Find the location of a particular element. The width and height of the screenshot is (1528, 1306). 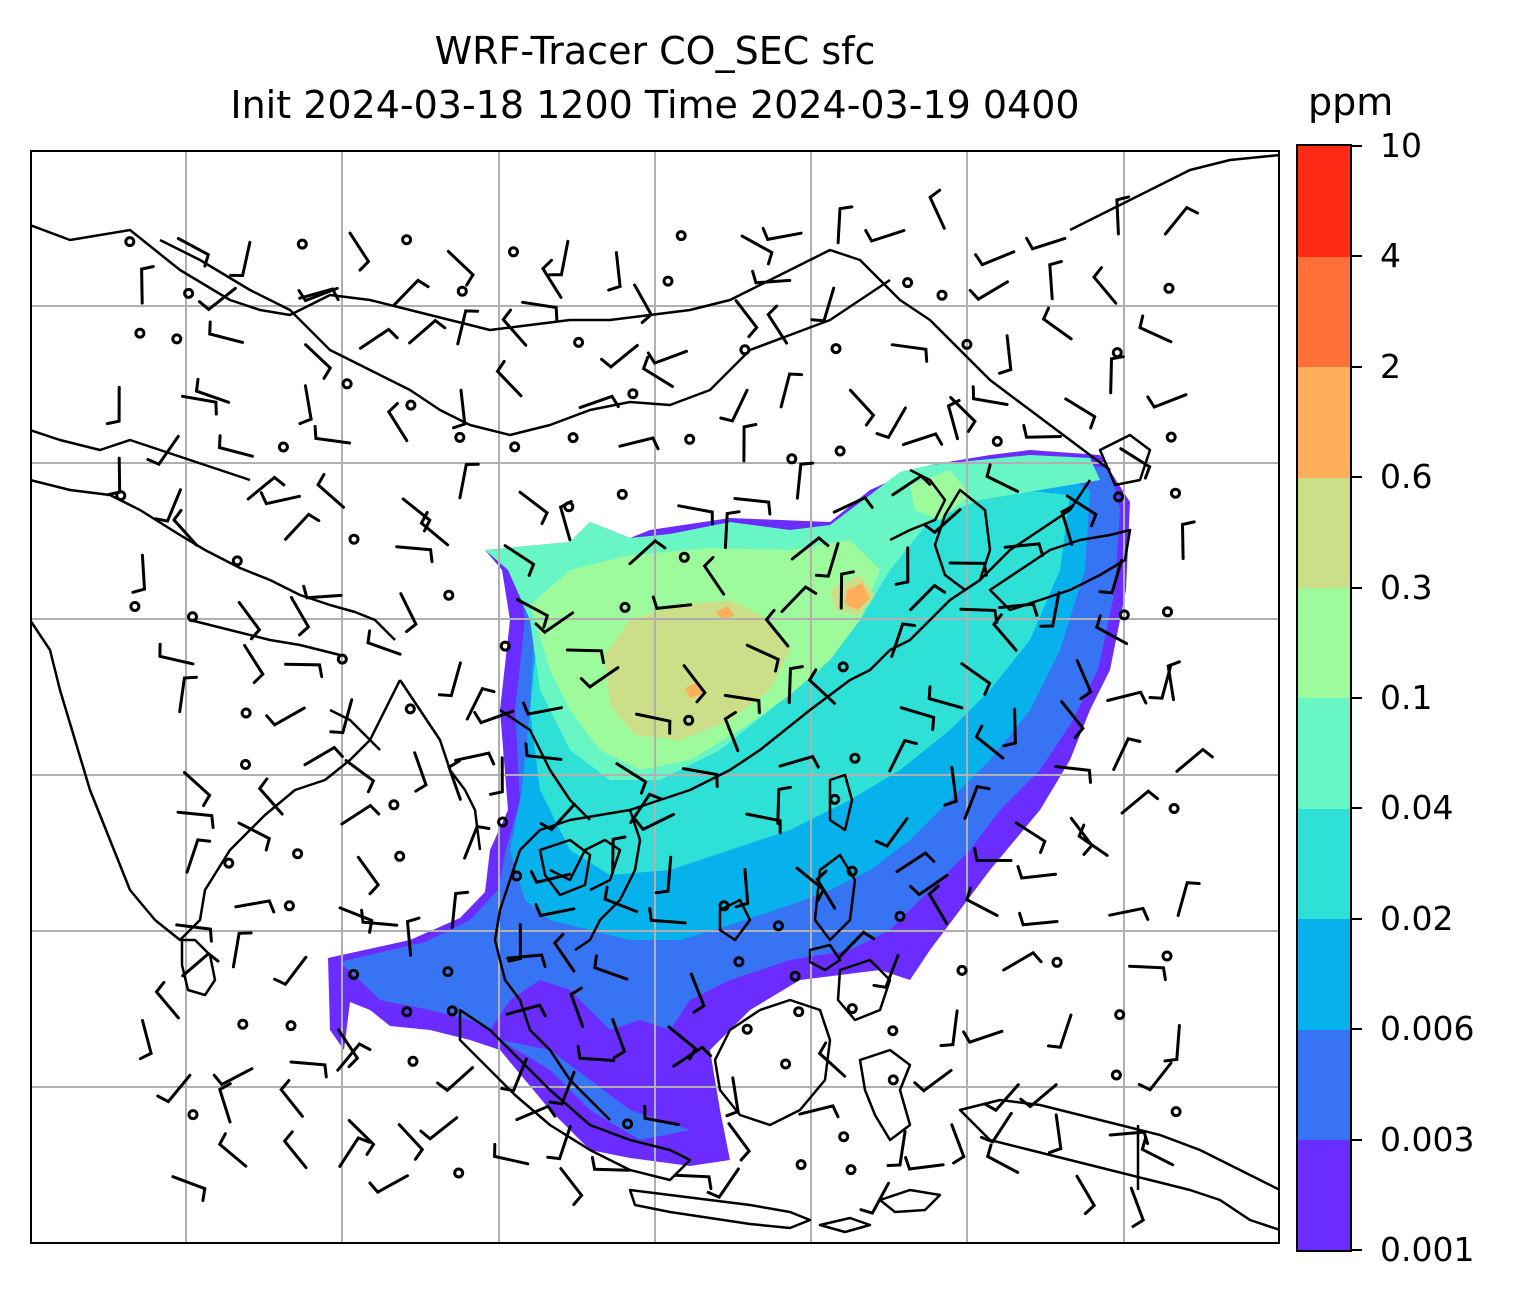

concentration-band-0.3 is located at coordinates (740, 657).